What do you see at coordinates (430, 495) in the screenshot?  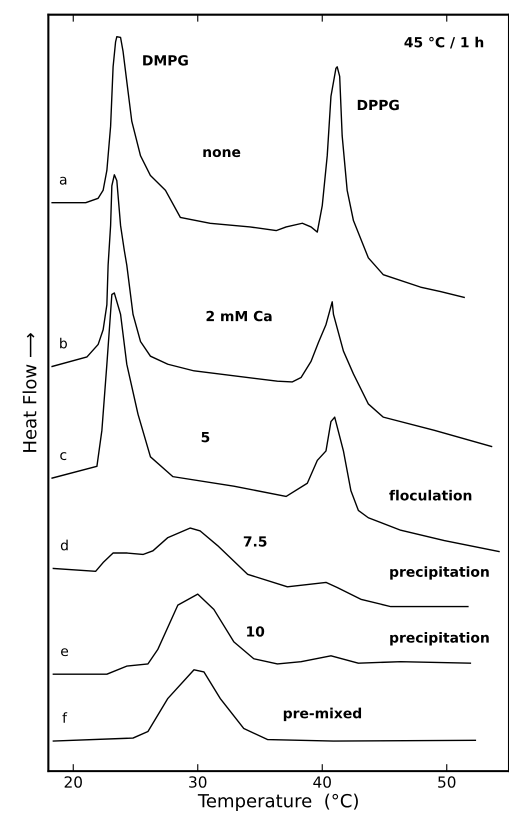 I see `annotation: floculation` at bounding box center [430, 495].